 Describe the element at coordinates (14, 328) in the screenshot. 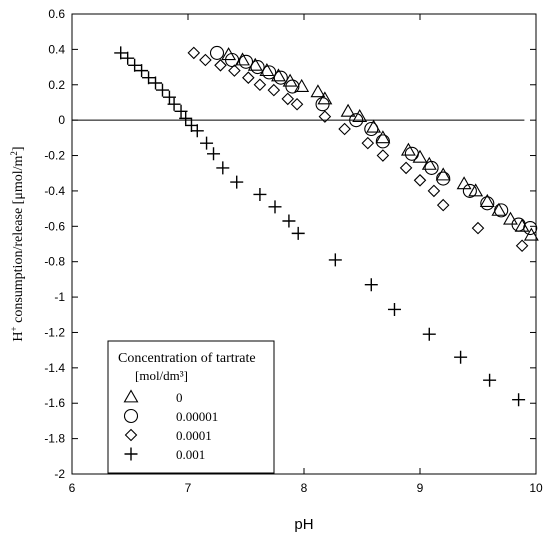

I see `y-label-sup: +` at that location.